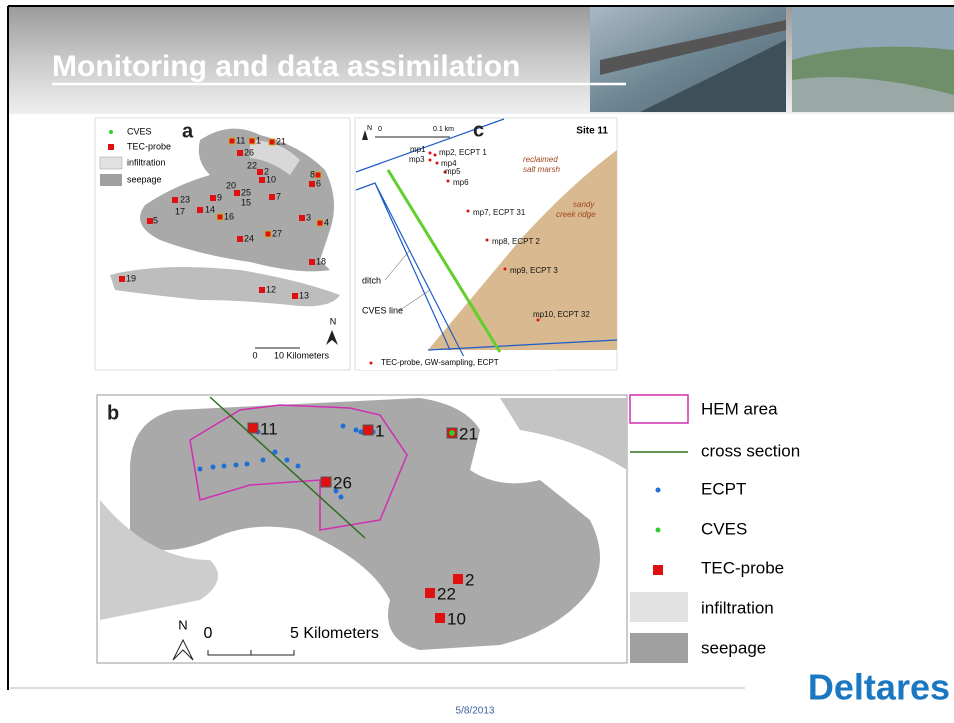 This screenshot has height=723, width=954. I want to click on site-label: 6, so click(318, 183).